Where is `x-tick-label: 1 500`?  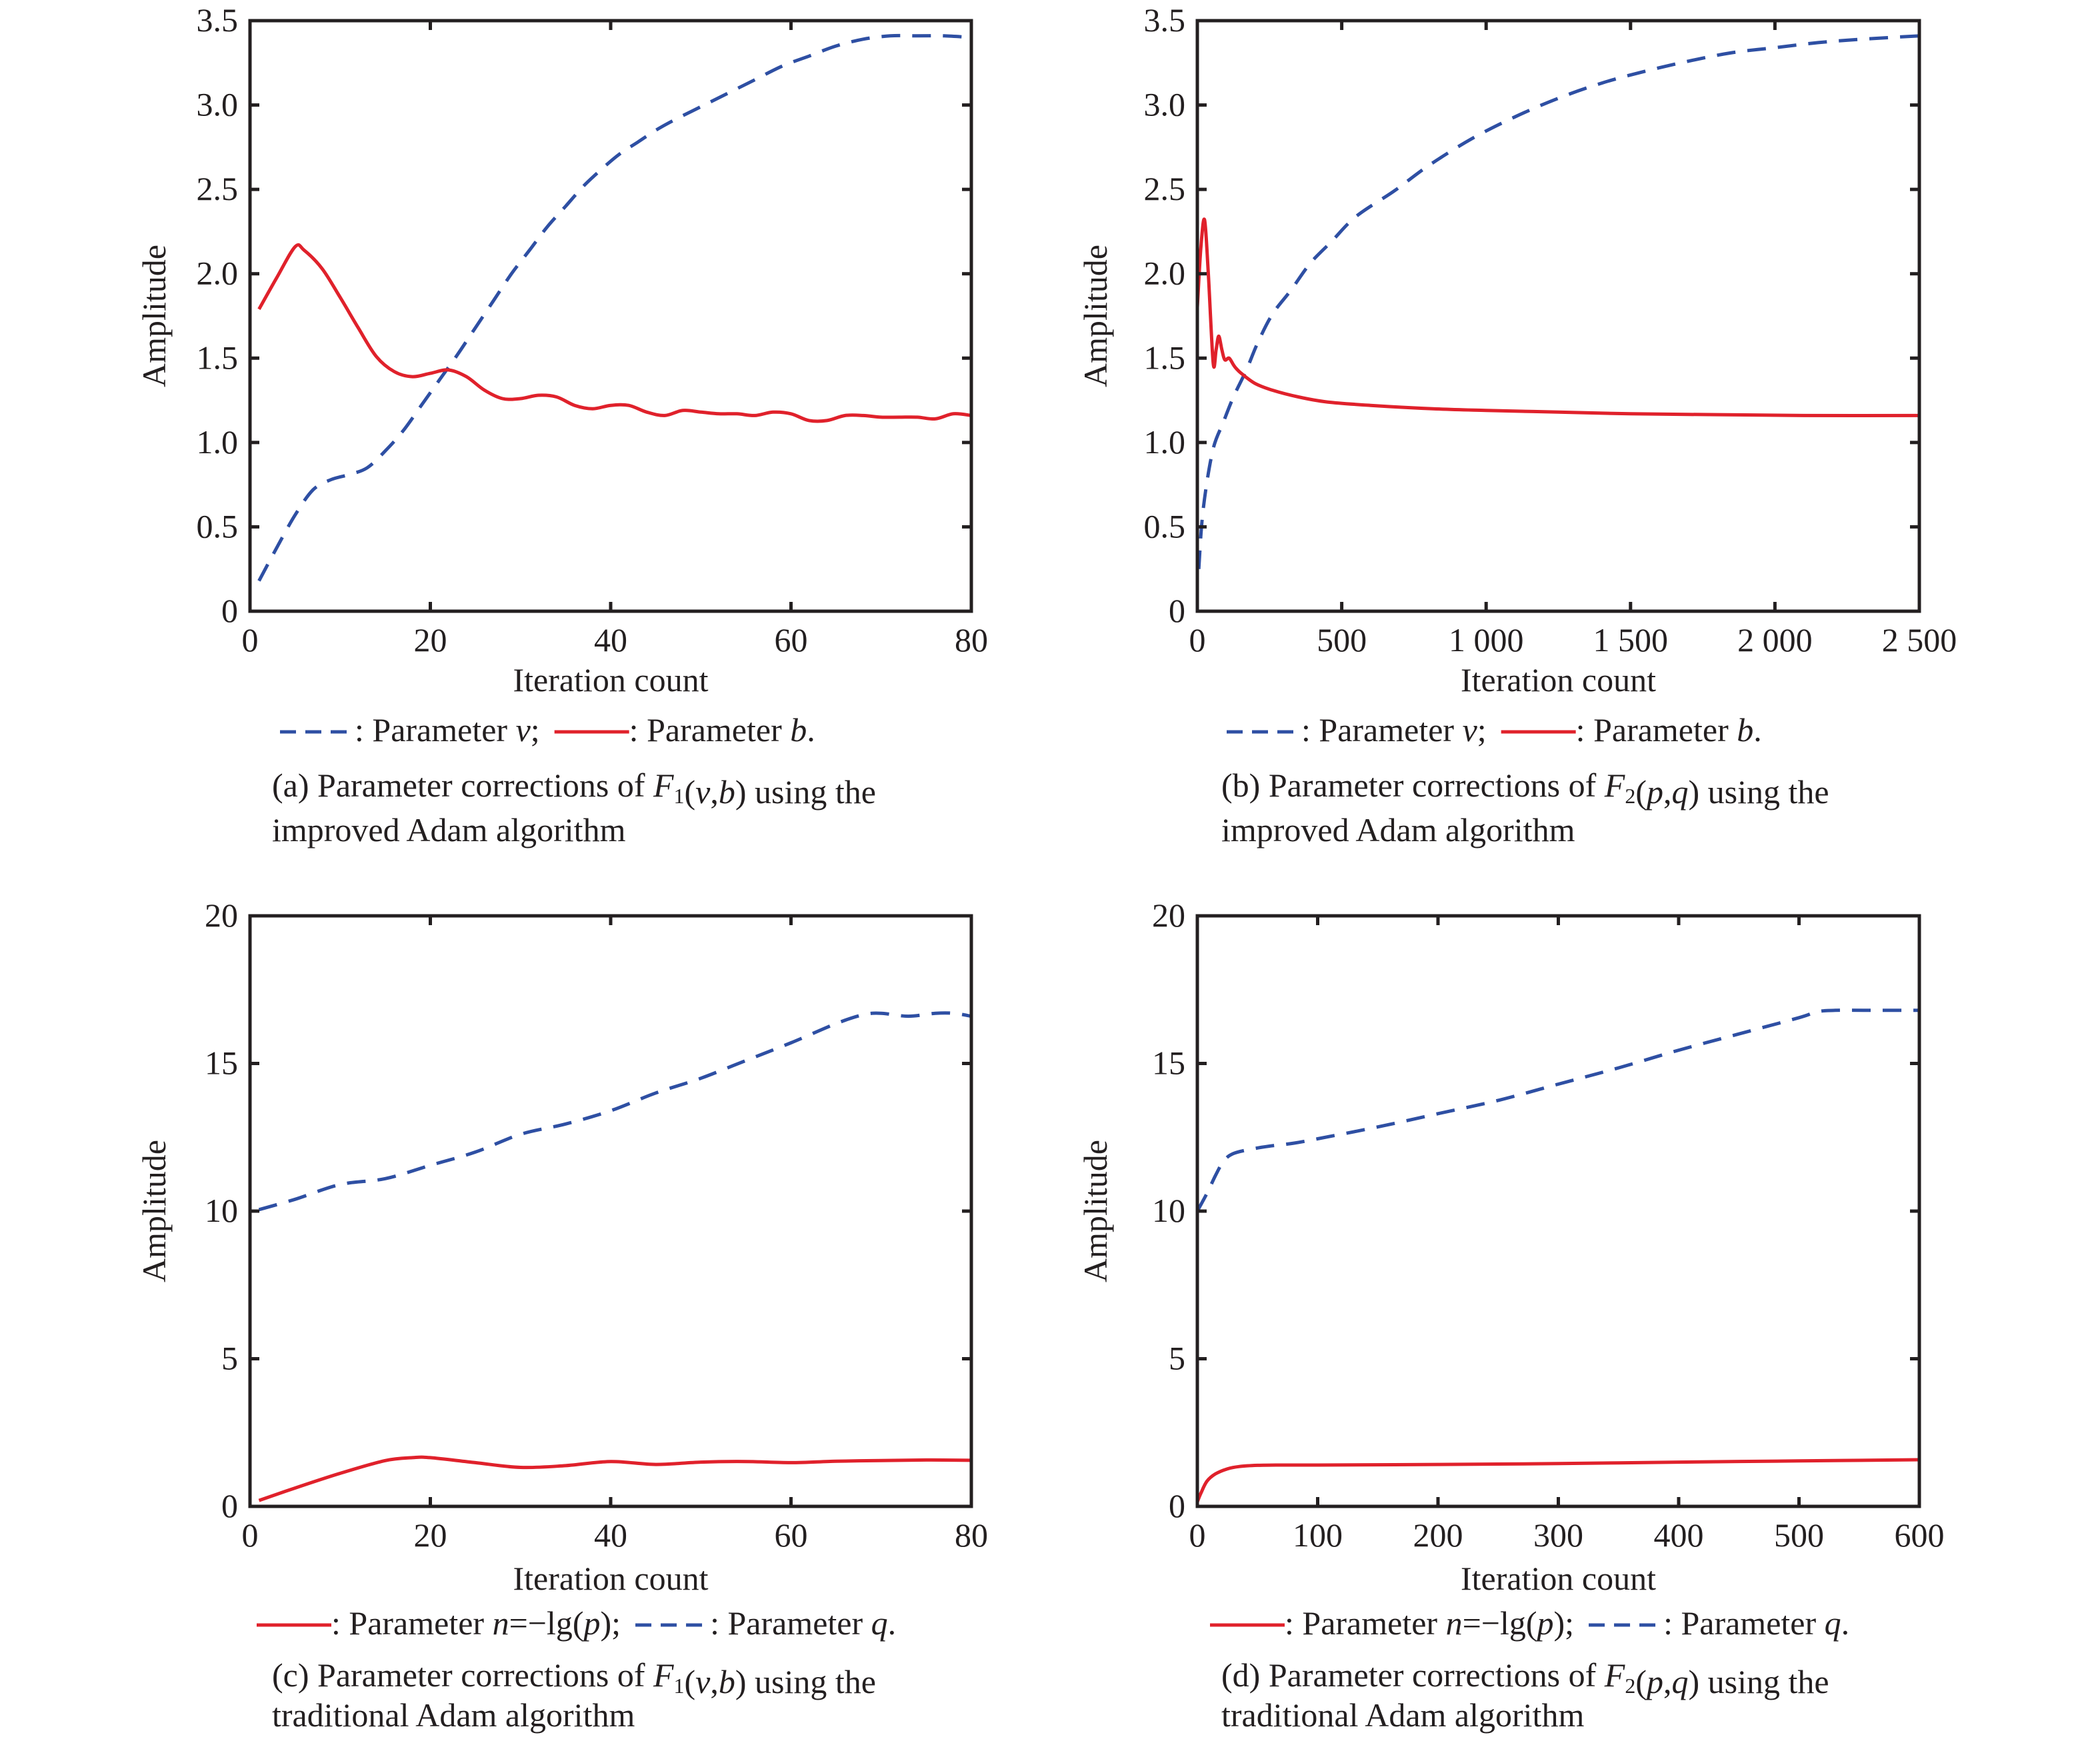 x-tick-label: 1 500 is located at coordinates (1631, 640).